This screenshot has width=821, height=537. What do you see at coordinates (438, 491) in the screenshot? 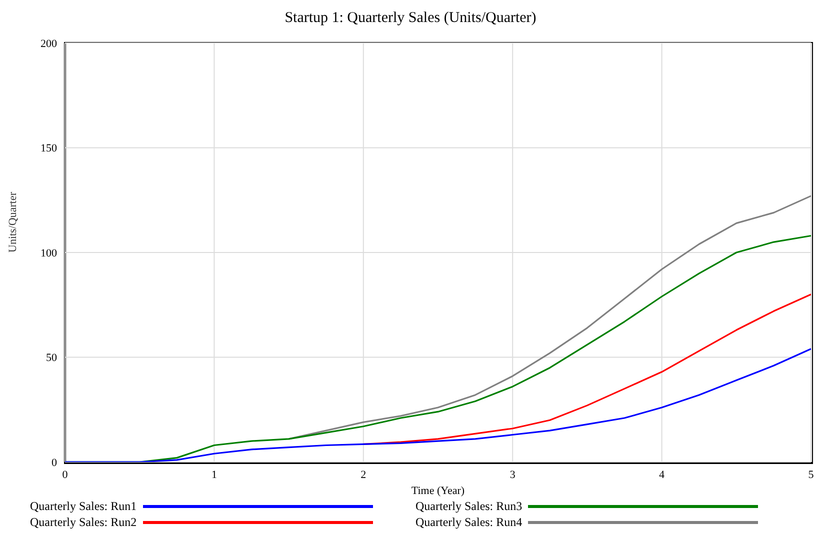
I see `x-axis-title: Time (Year)` at bounding box center [438, 491].